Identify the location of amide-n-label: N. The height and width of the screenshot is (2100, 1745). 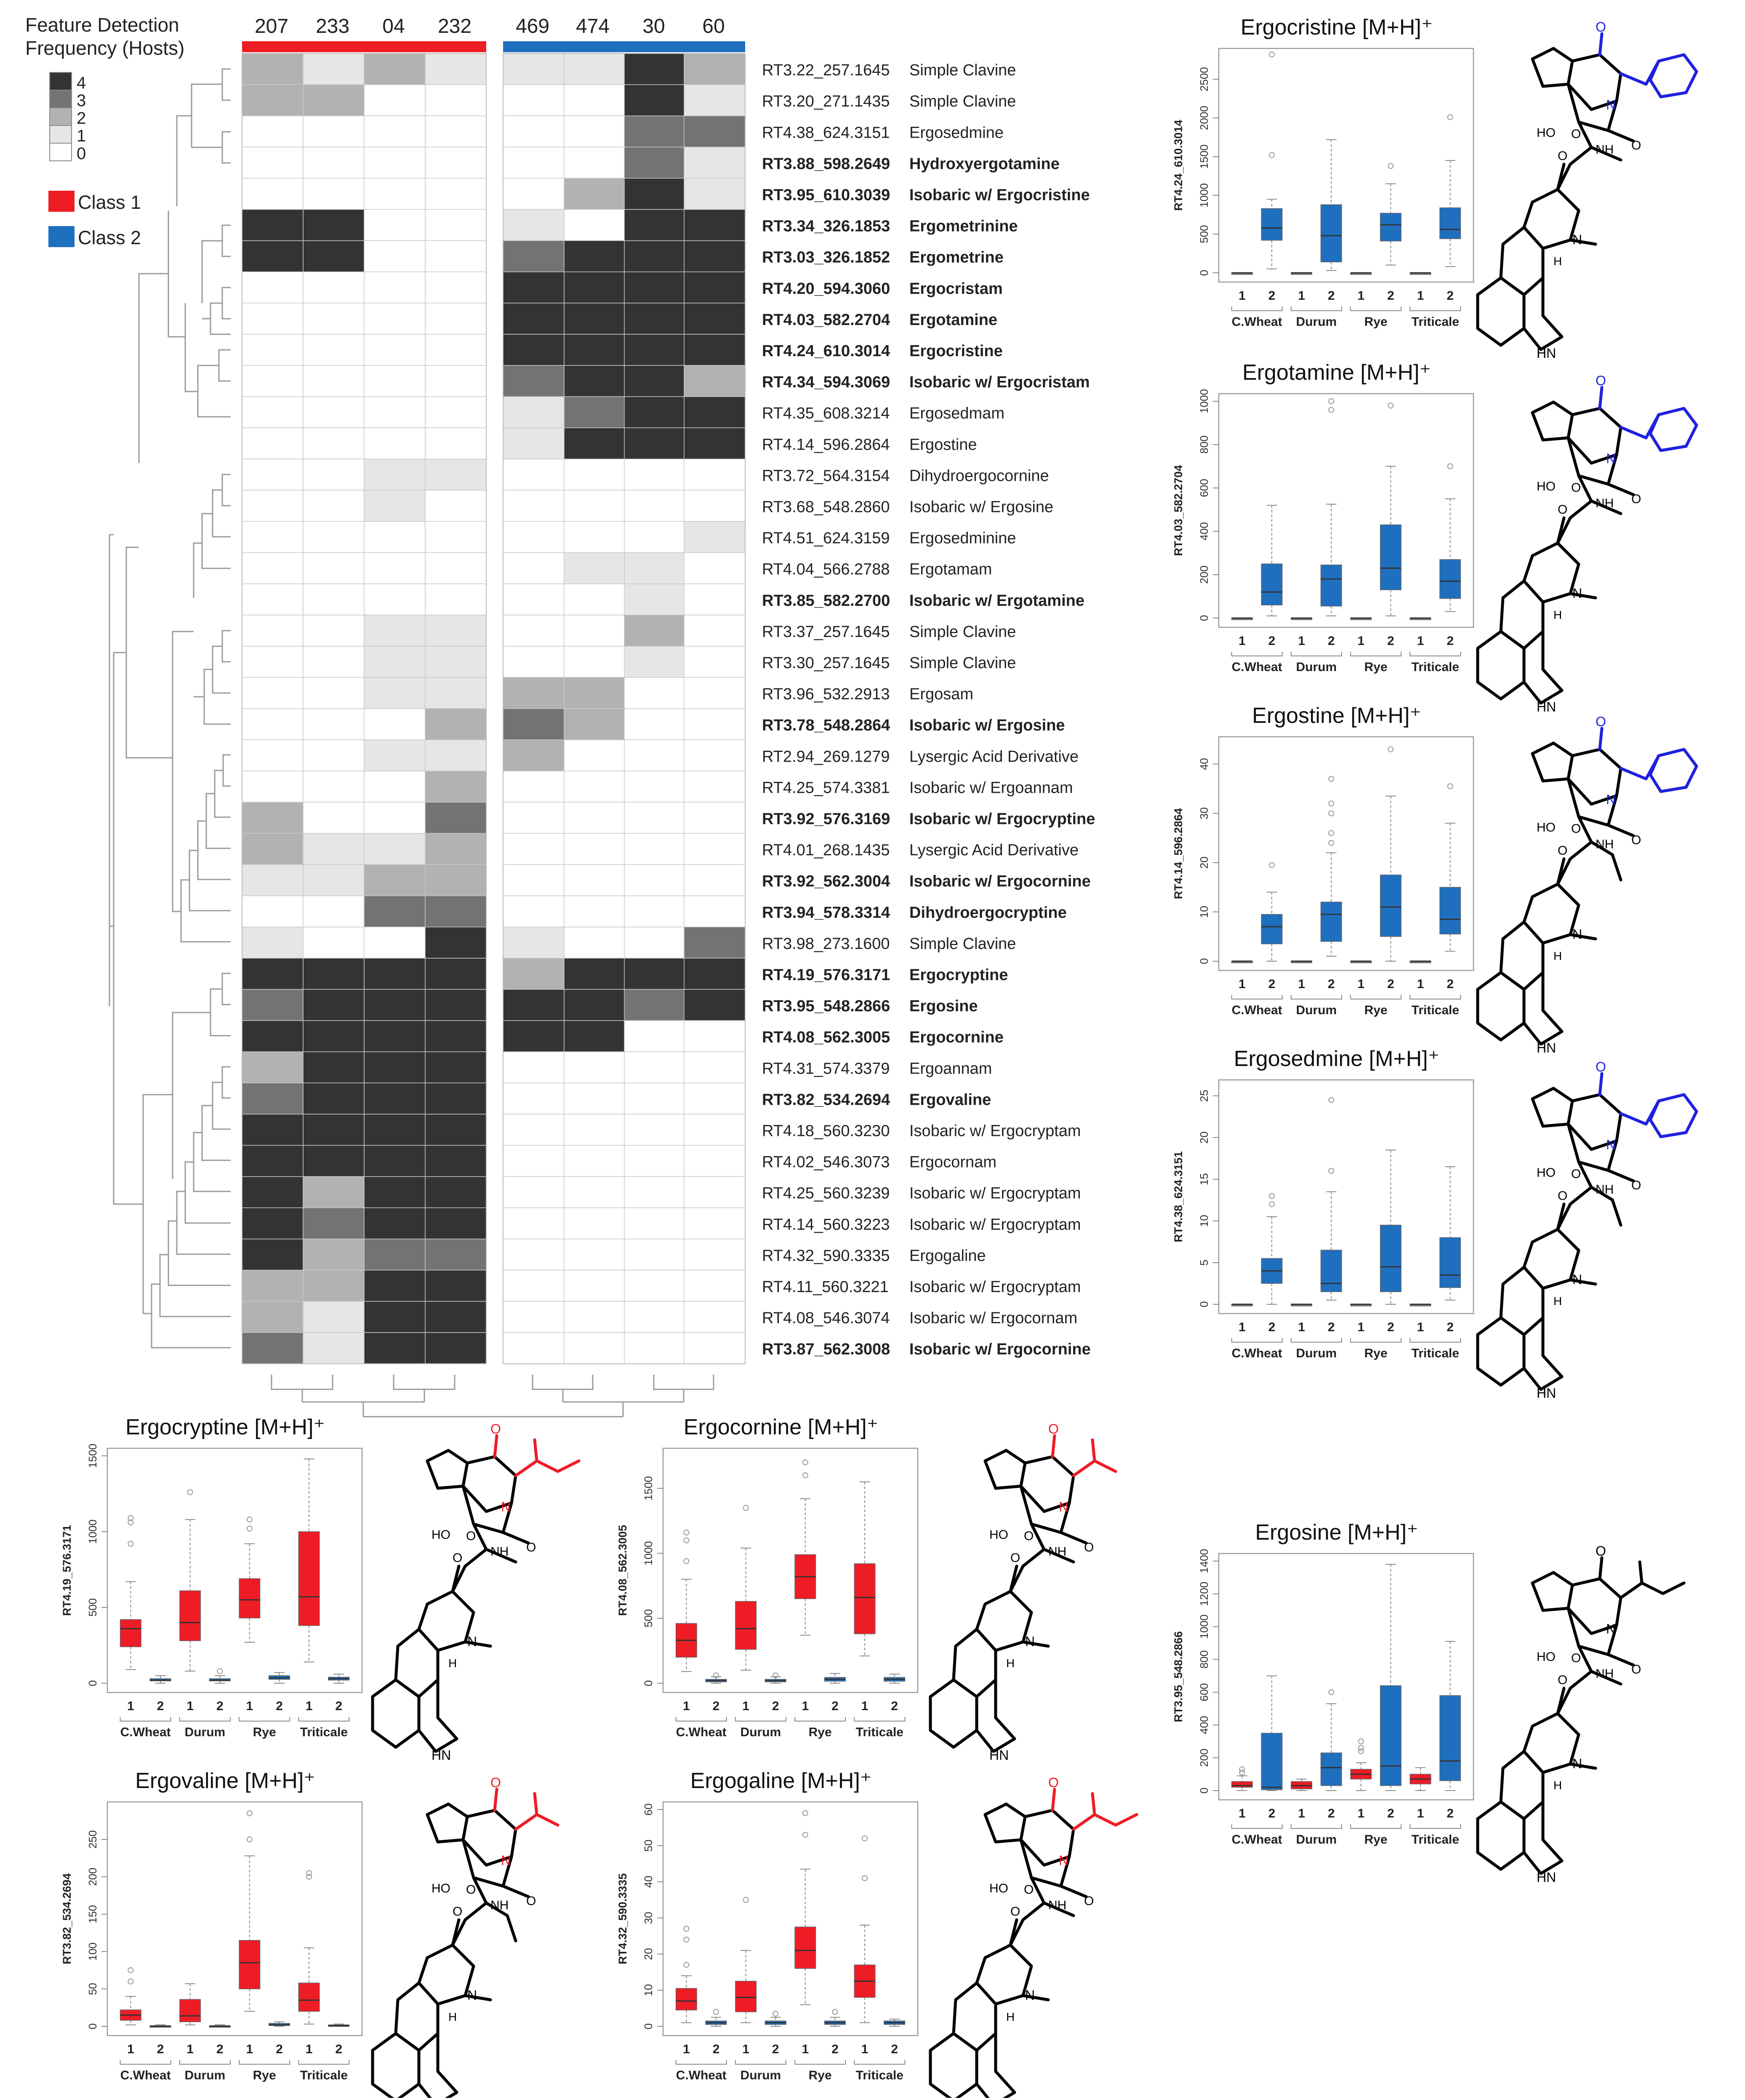
(1611, 1144).